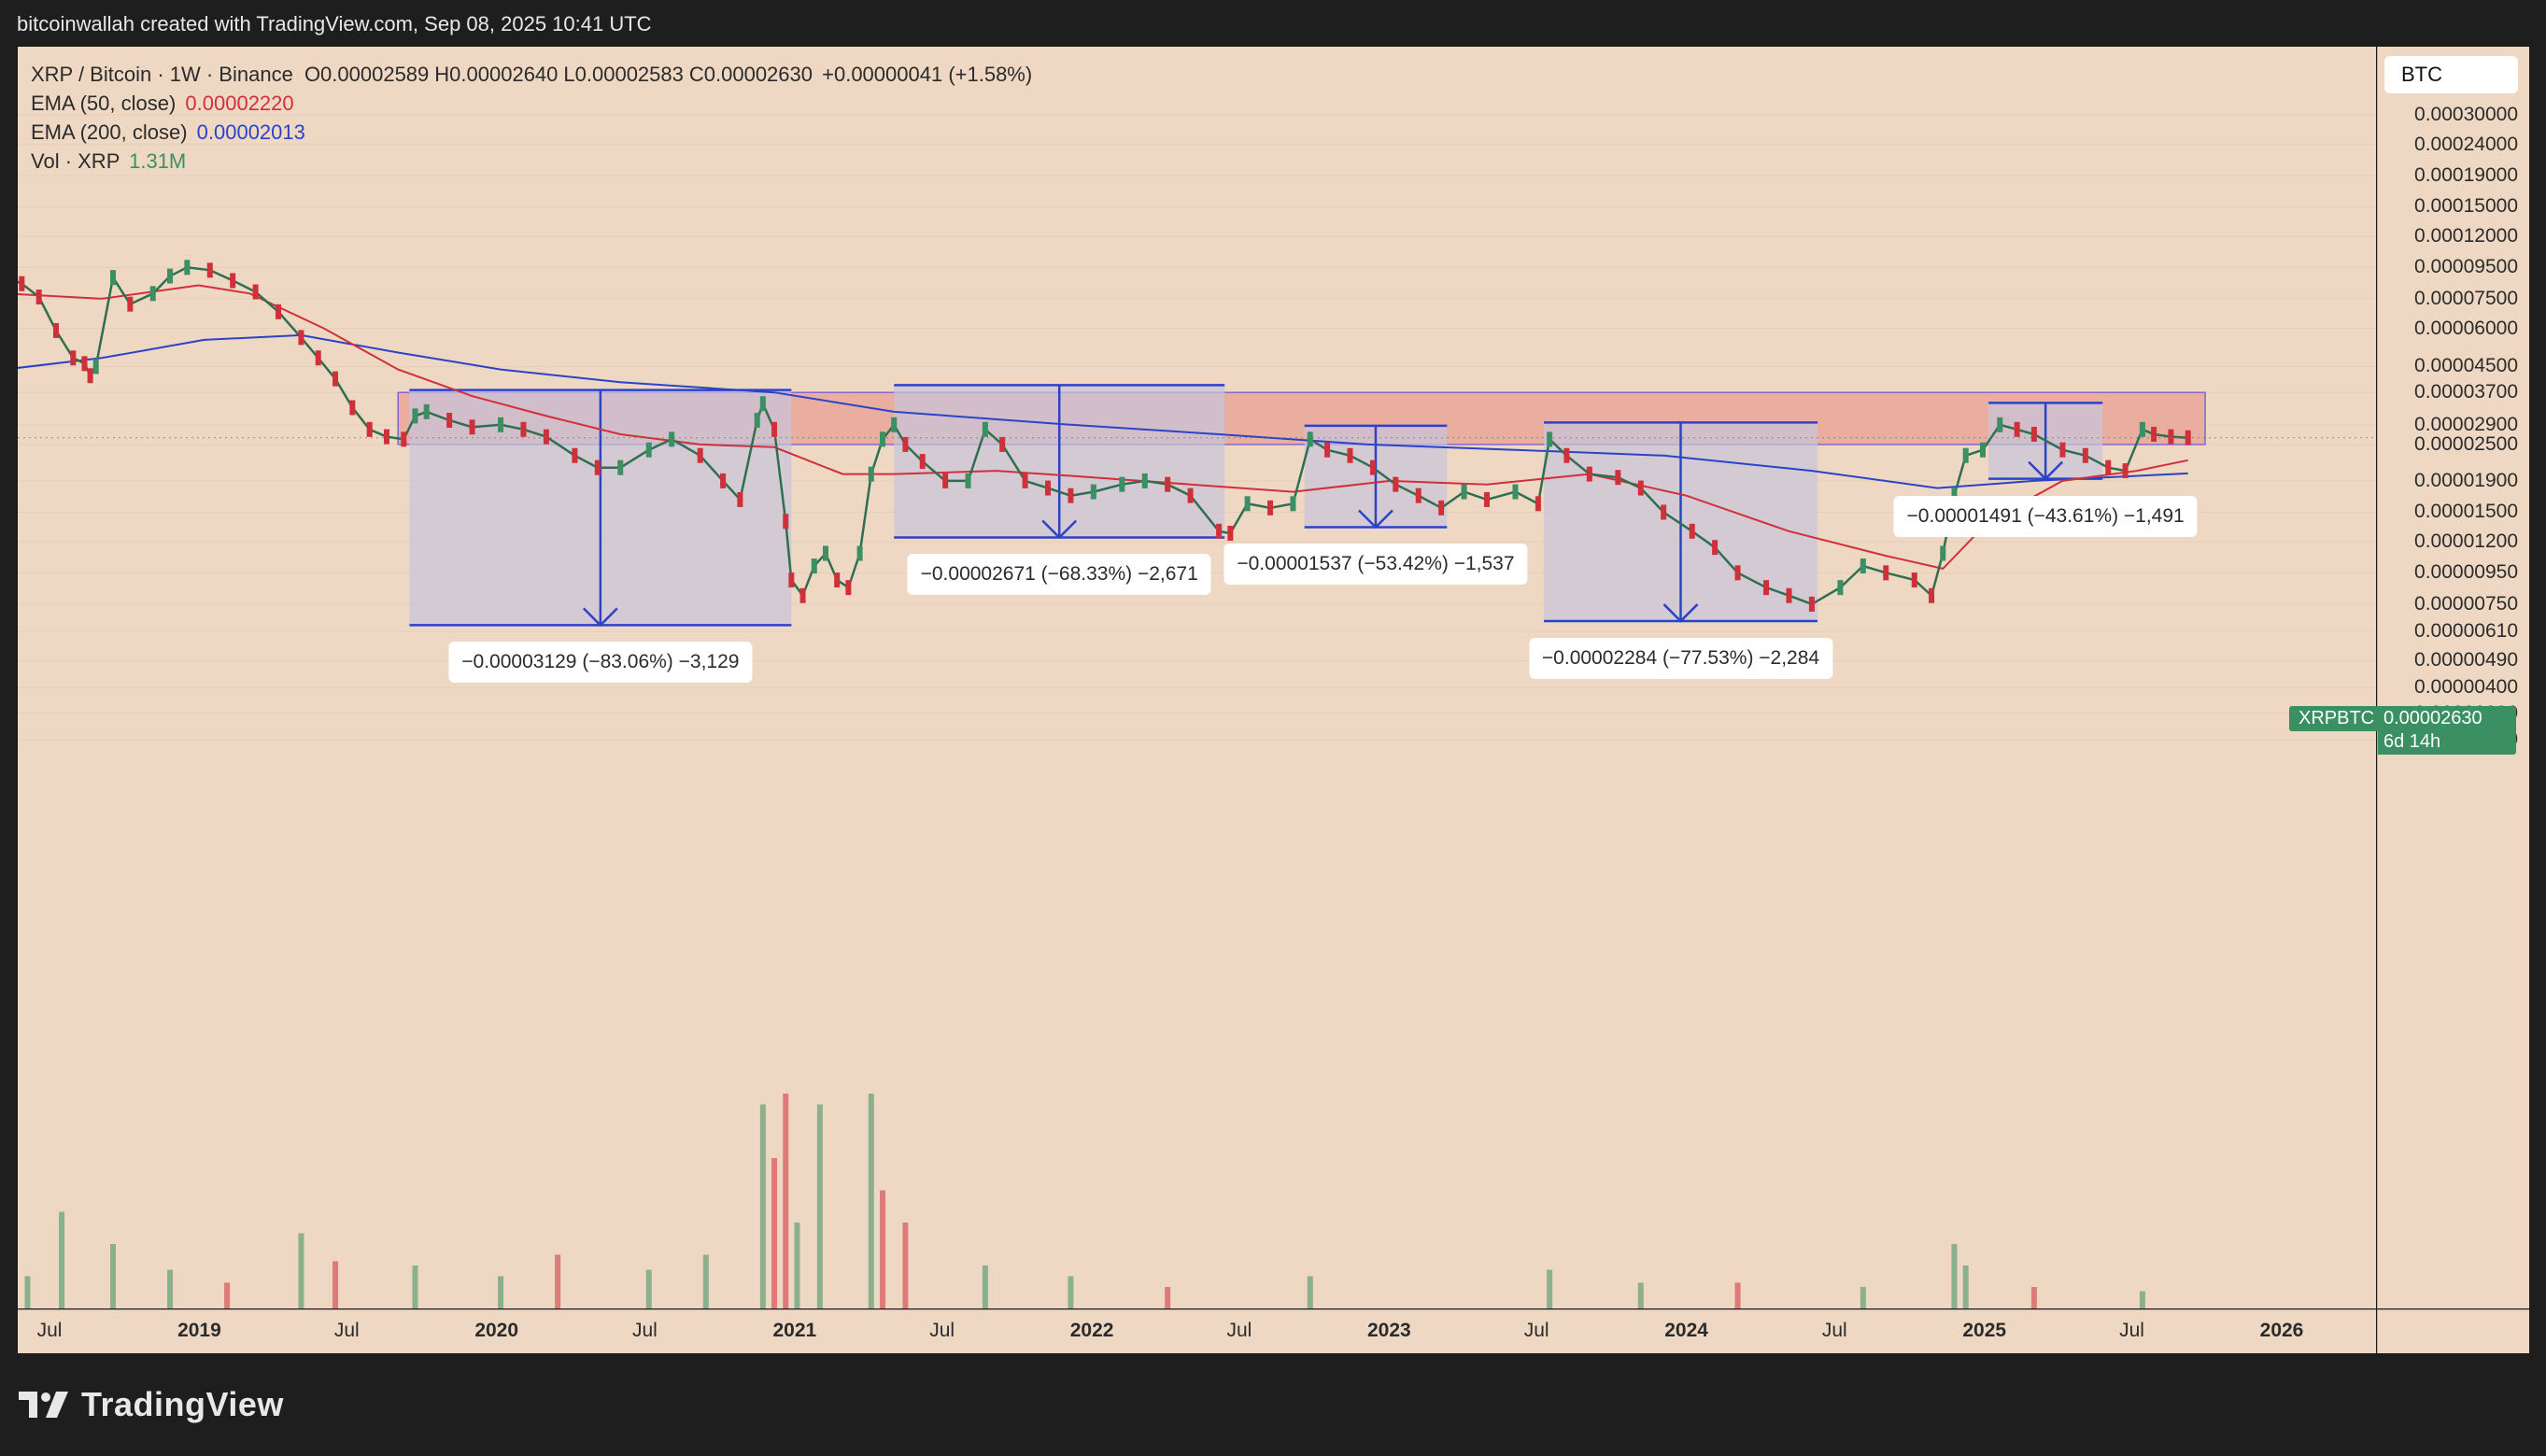  Describe the element at coordinates (2453, 1331) in the screenshot. I see `axis-corner` at that location.